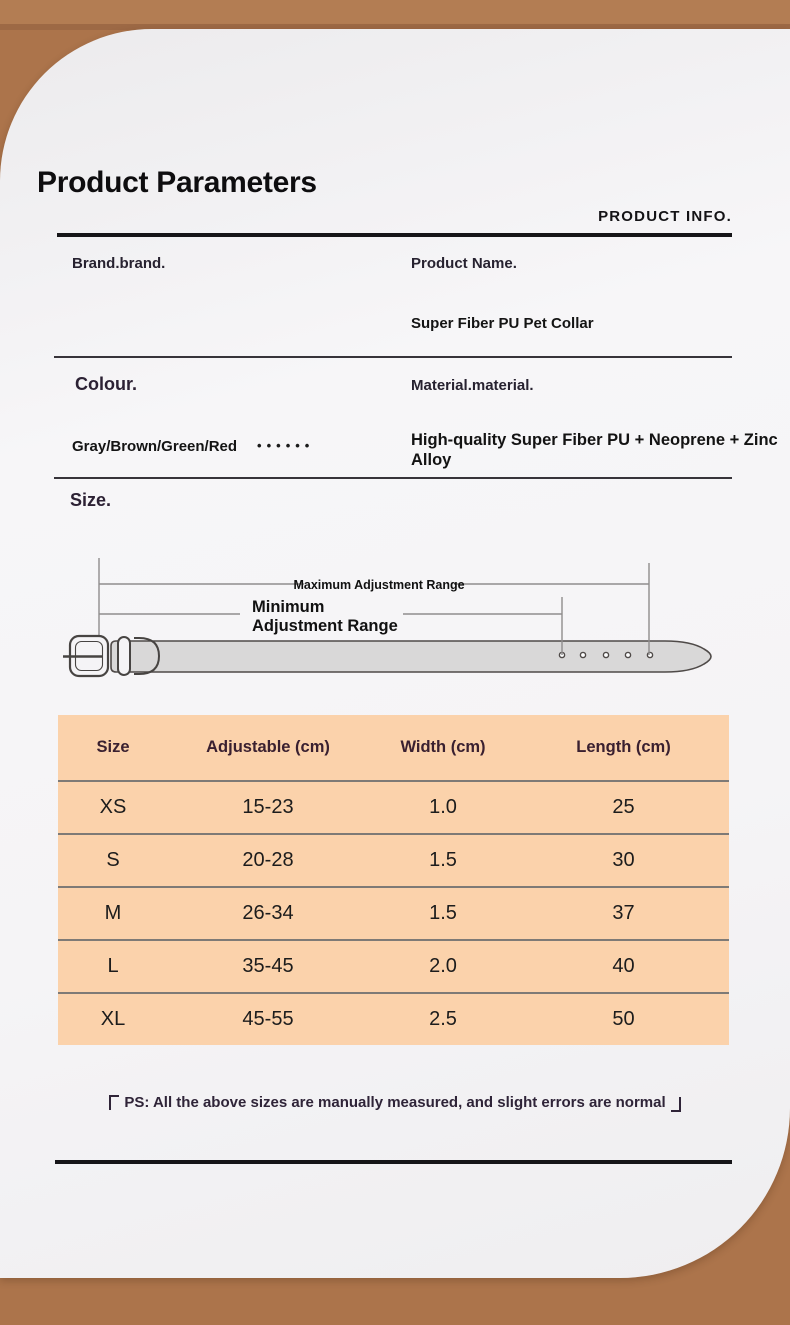 This screenshot has height=1325, width=790. I want to click on belt-keeper, so click(124, 656).